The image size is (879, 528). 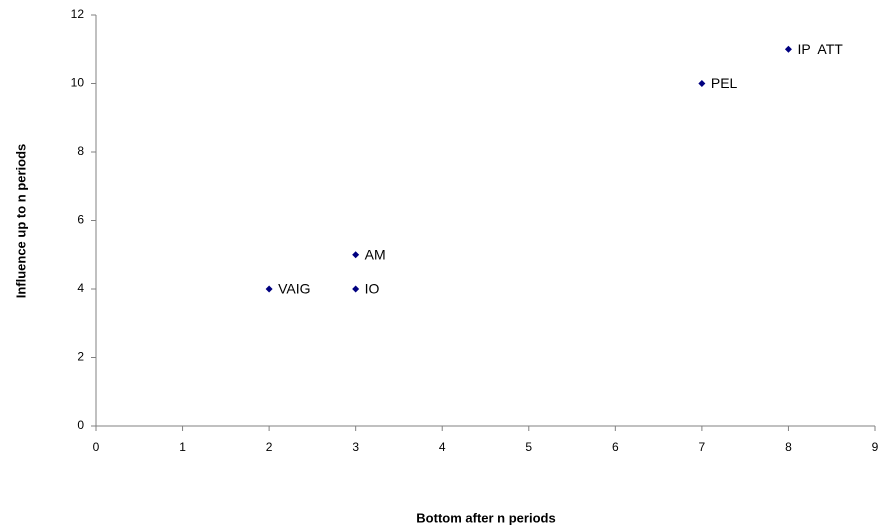 I want to click on y-tick-label: 0, so click(x=80, y=425).